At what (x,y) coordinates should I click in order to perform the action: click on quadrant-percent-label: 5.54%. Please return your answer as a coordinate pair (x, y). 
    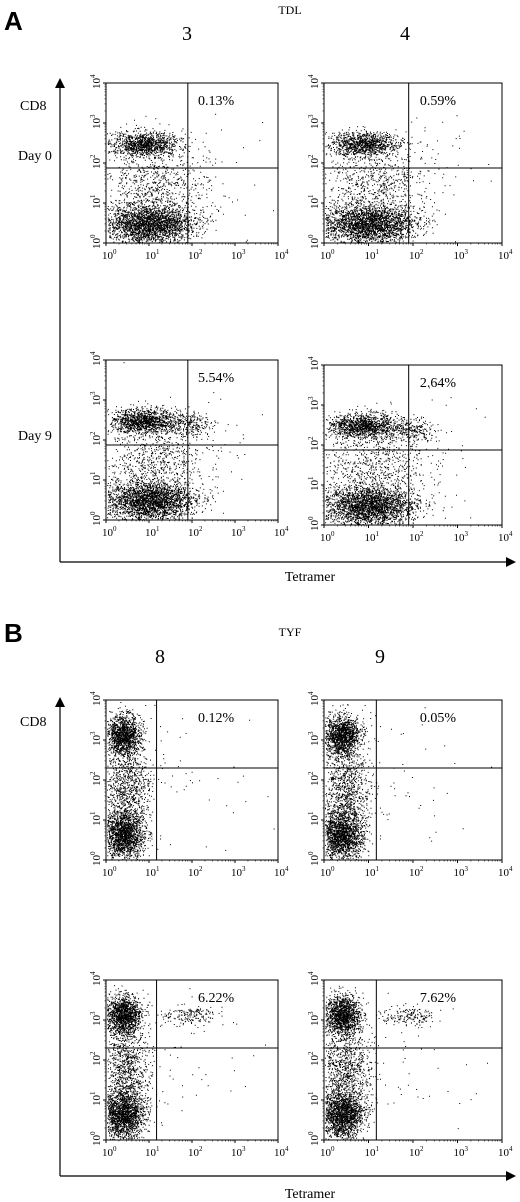
    Looking at the image, I should click on (216, 378).